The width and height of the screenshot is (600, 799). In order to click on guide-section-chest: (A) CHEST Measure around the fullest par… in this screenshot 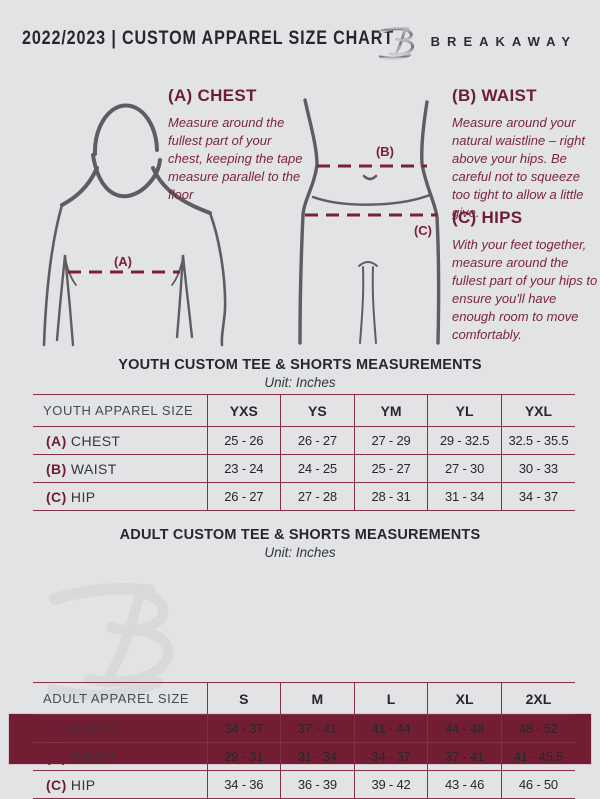, I will do `click(237, 145)`.